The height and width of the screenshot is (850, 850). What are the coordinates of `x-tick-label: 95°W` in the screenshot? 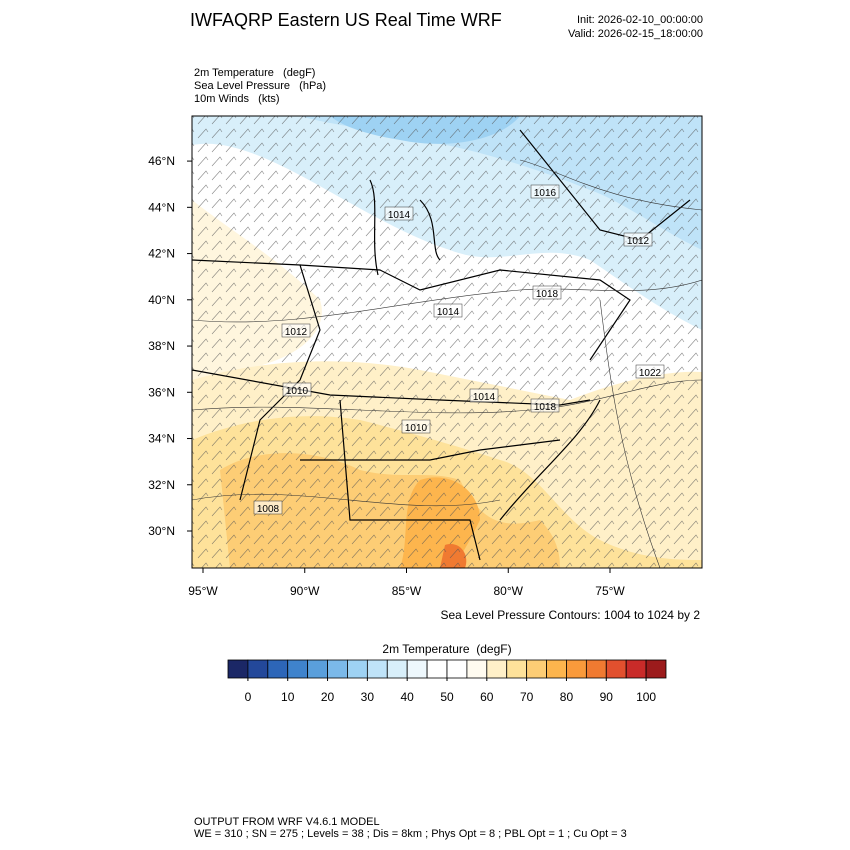 It's located at (203, 591).